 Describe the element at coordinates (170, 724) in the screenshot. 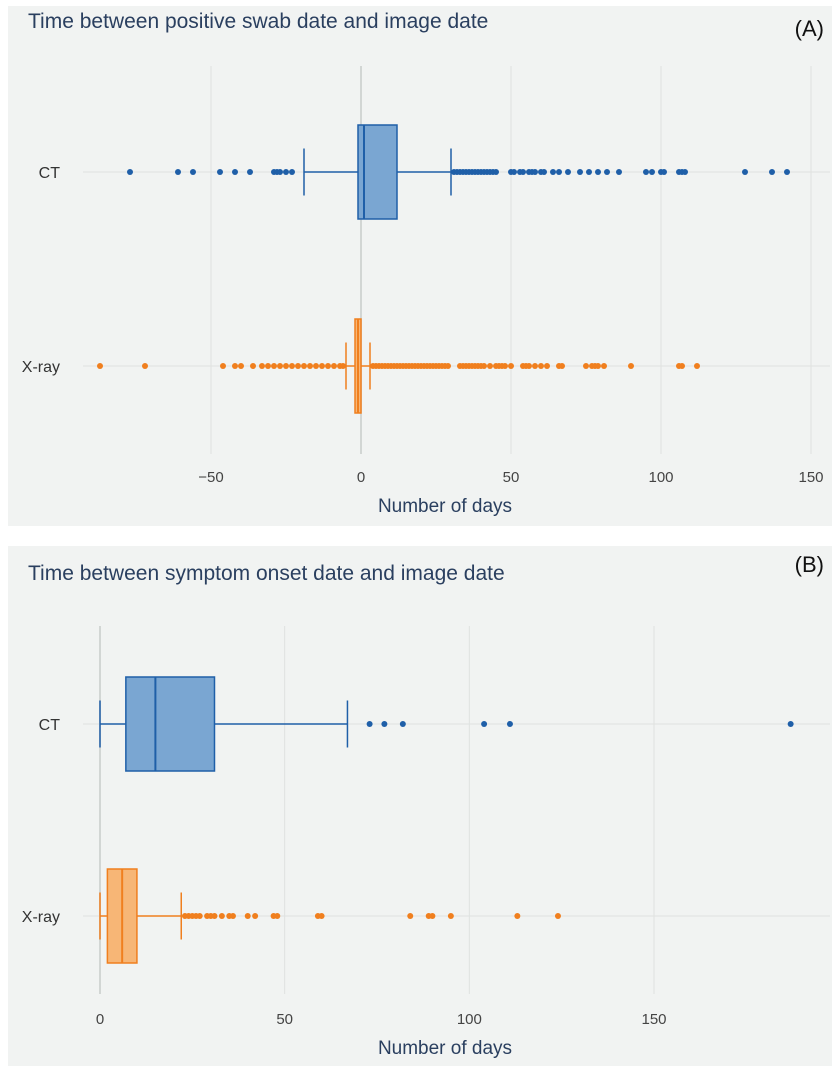

I see `box-iqr` at that location.